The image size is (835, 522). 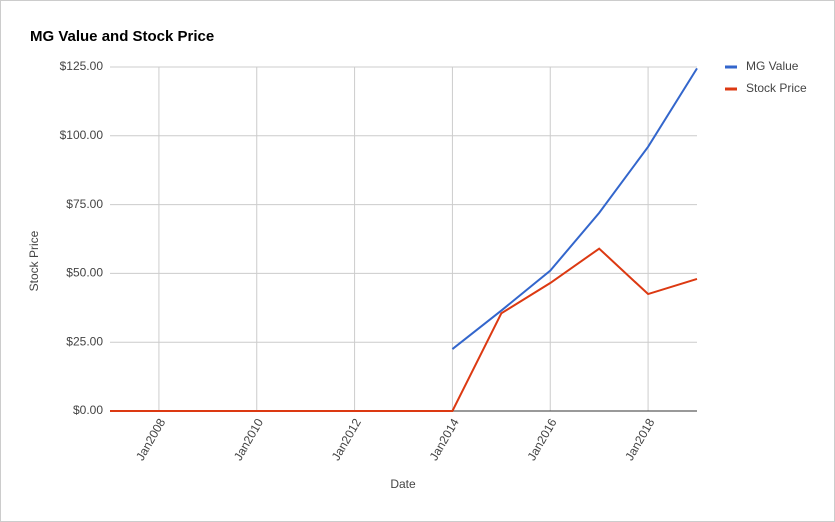 What do you see at coordinates (403, 484) in the screenshot?
I see `x-axis-title: Date` at bounding box center [403, 484].